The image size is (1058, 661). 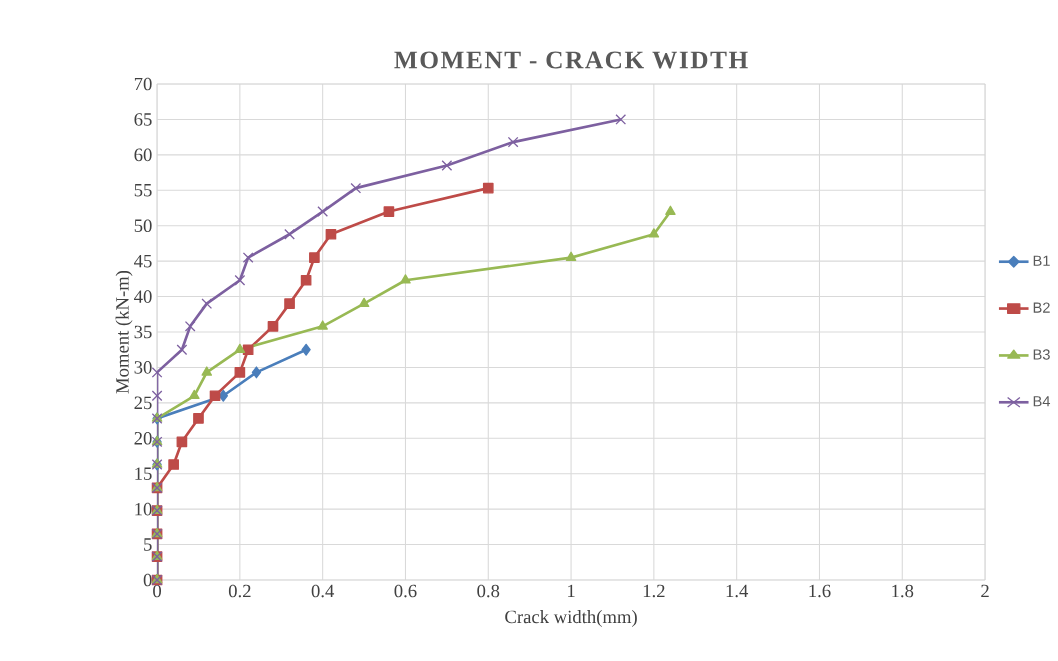 I want to click on x-tick-label: 0, so click(x=157, y=591).